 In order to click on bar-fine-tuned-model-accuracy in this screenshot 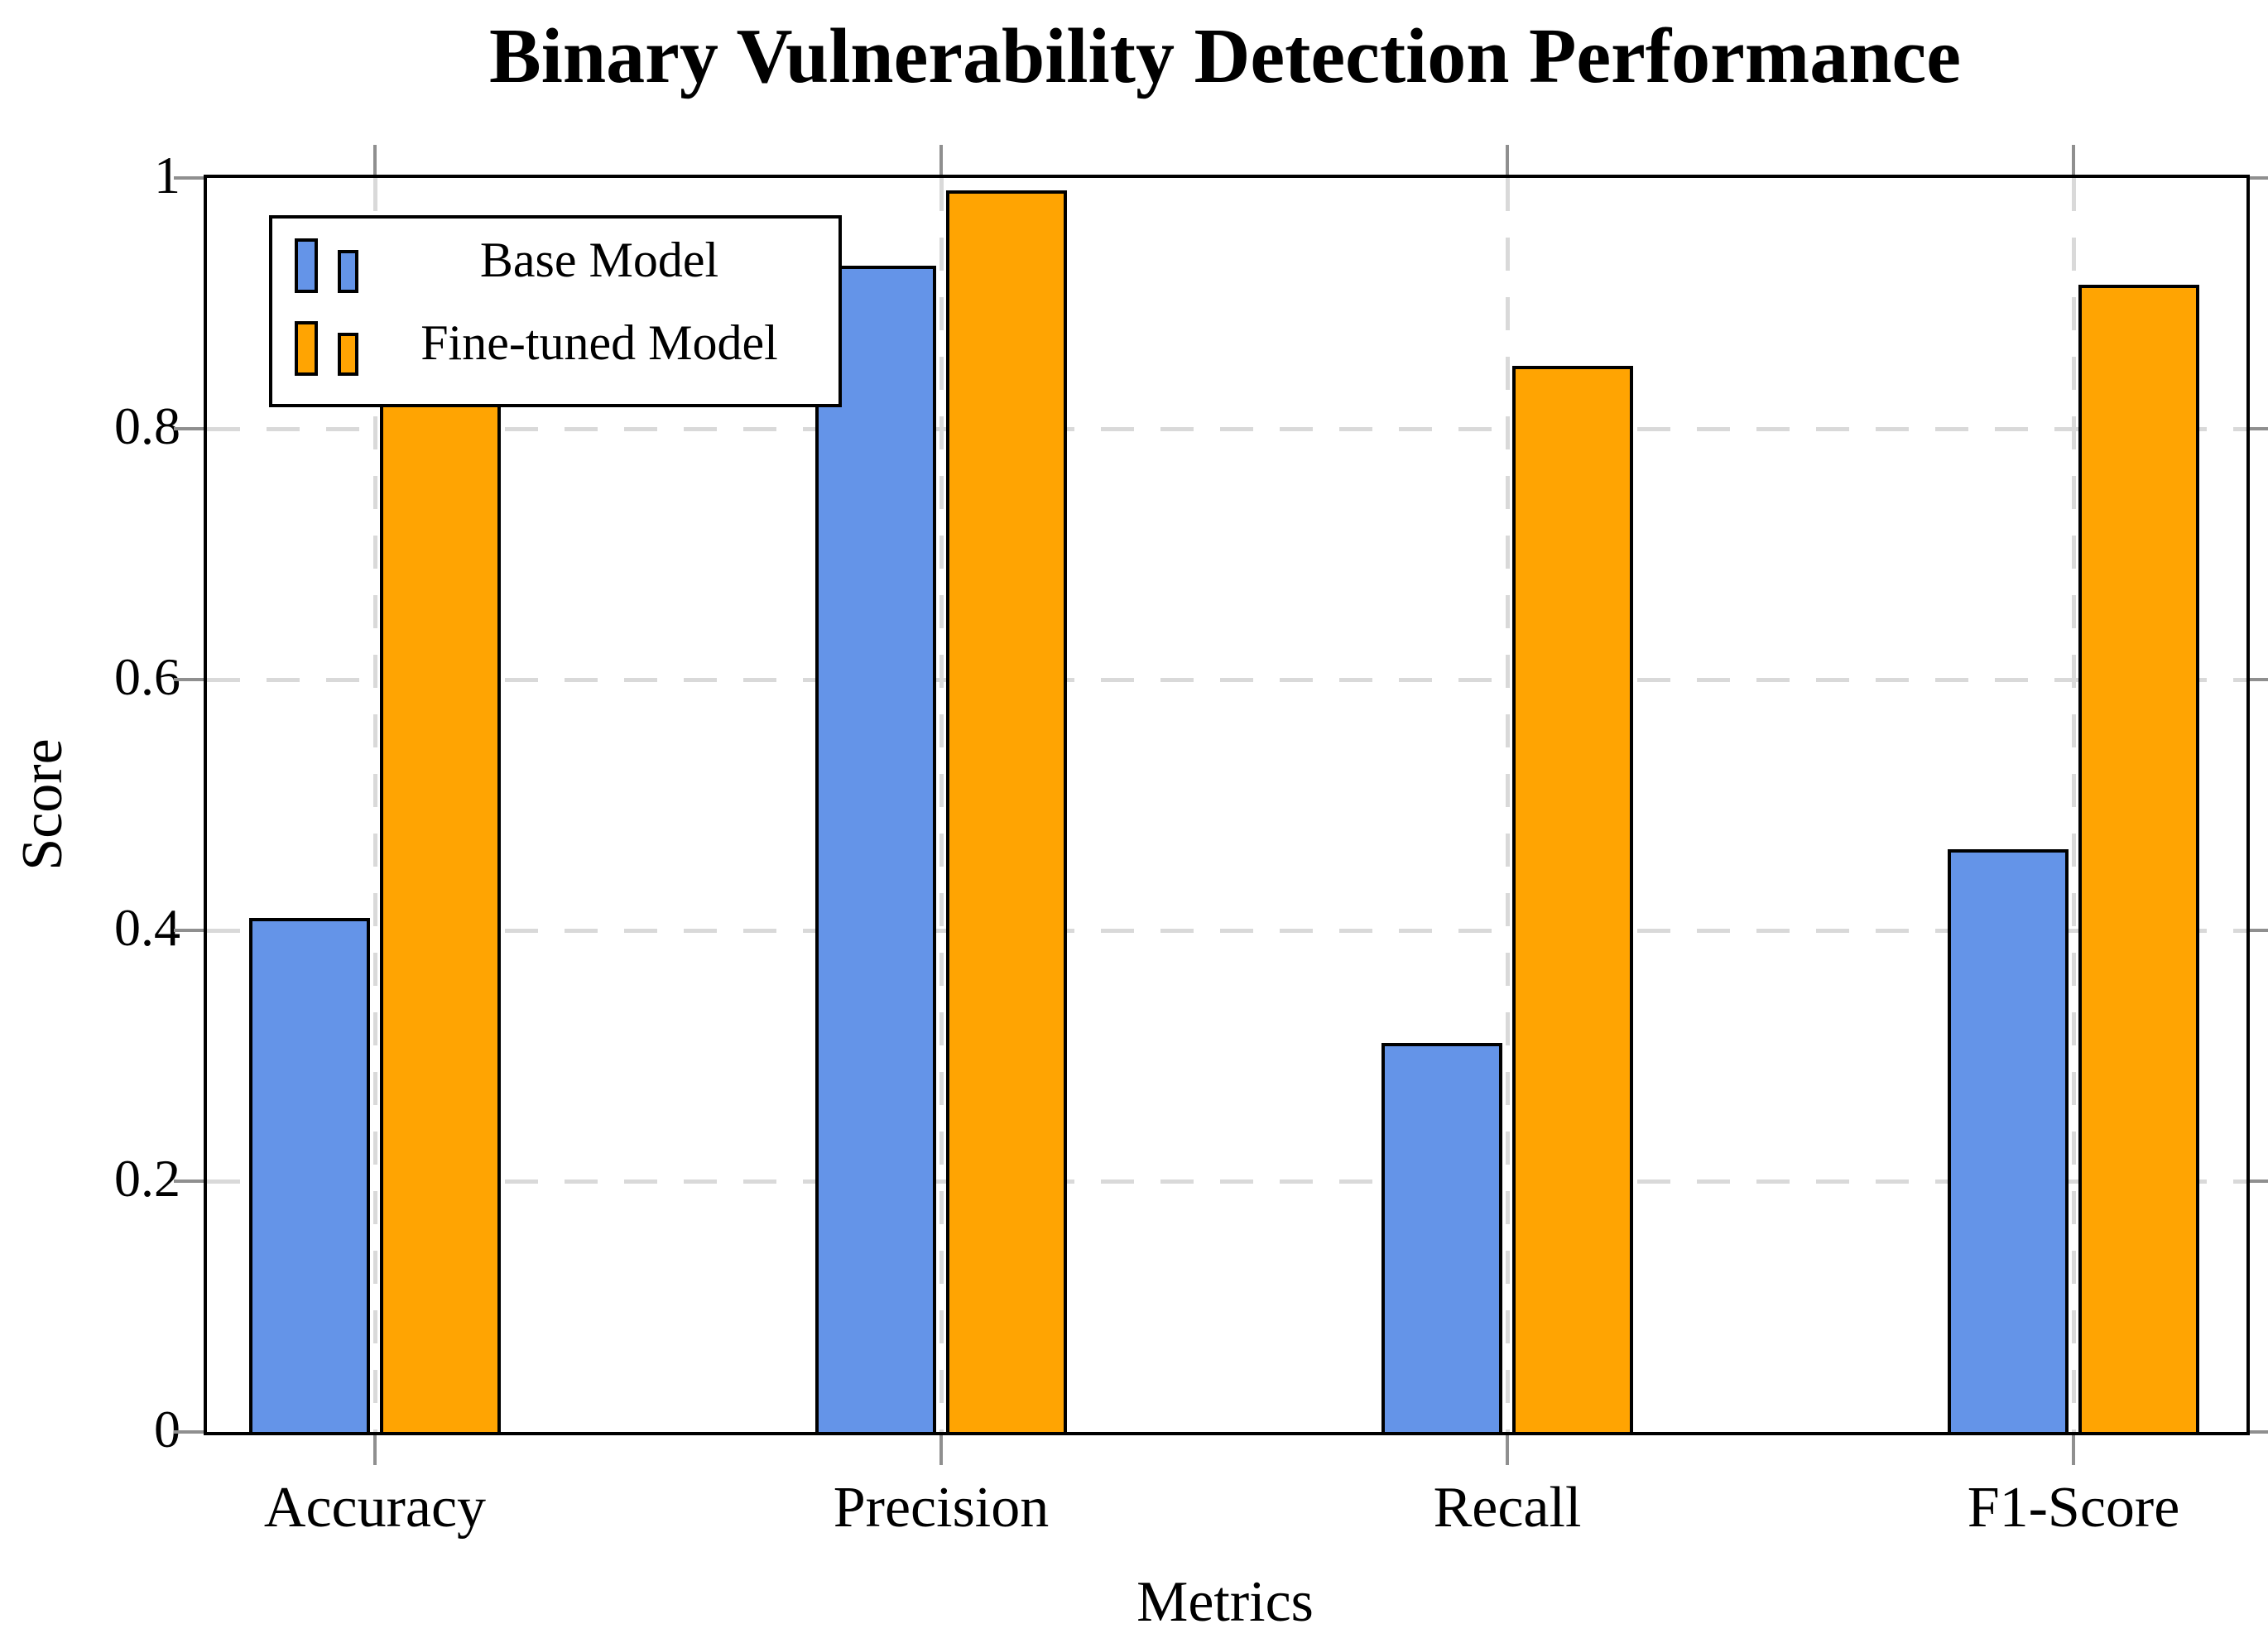, I will do `click(440, 894)`.